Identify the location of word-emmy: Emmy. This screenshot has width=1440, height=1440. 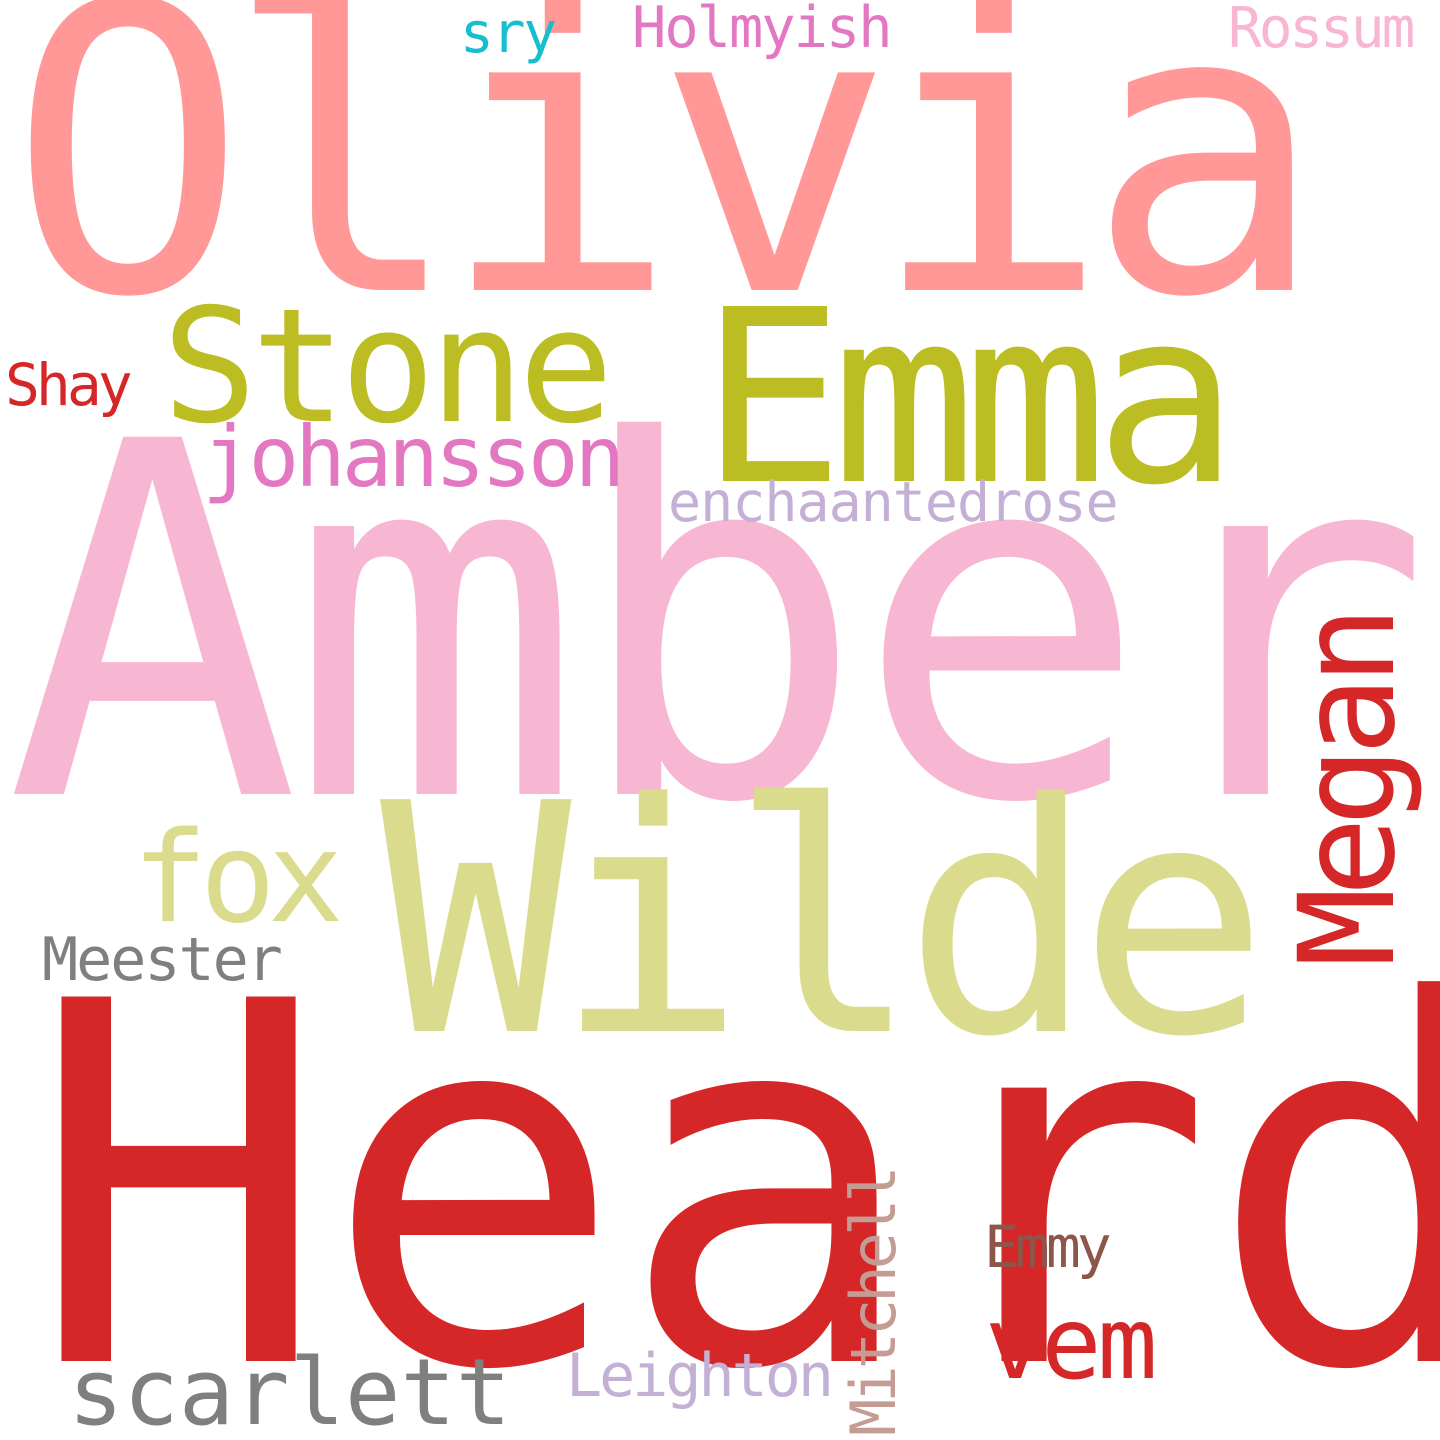
(1048, 1247).